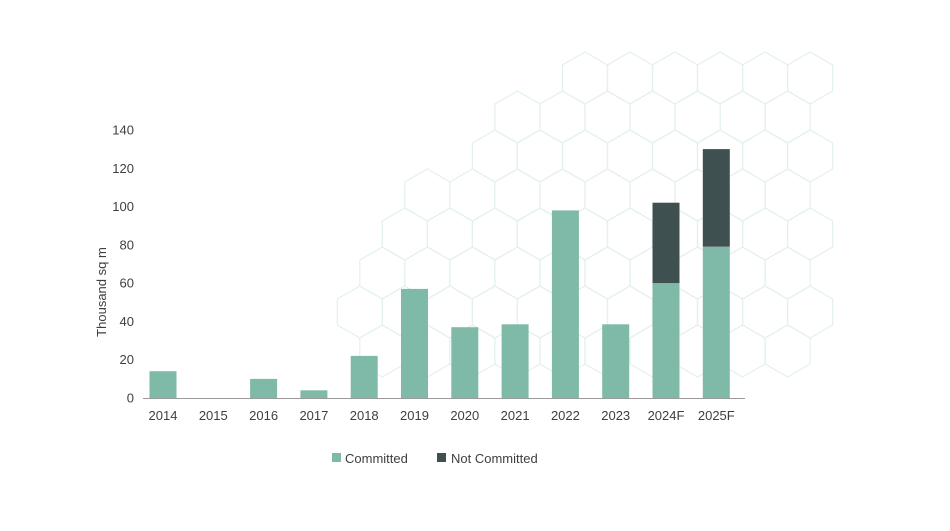 This screenshot has width=950, height=531. What do you see at coordinates (666, 340) in the screenshot?
I see `bar-committed-2024F` at bounding box center [666, 340].